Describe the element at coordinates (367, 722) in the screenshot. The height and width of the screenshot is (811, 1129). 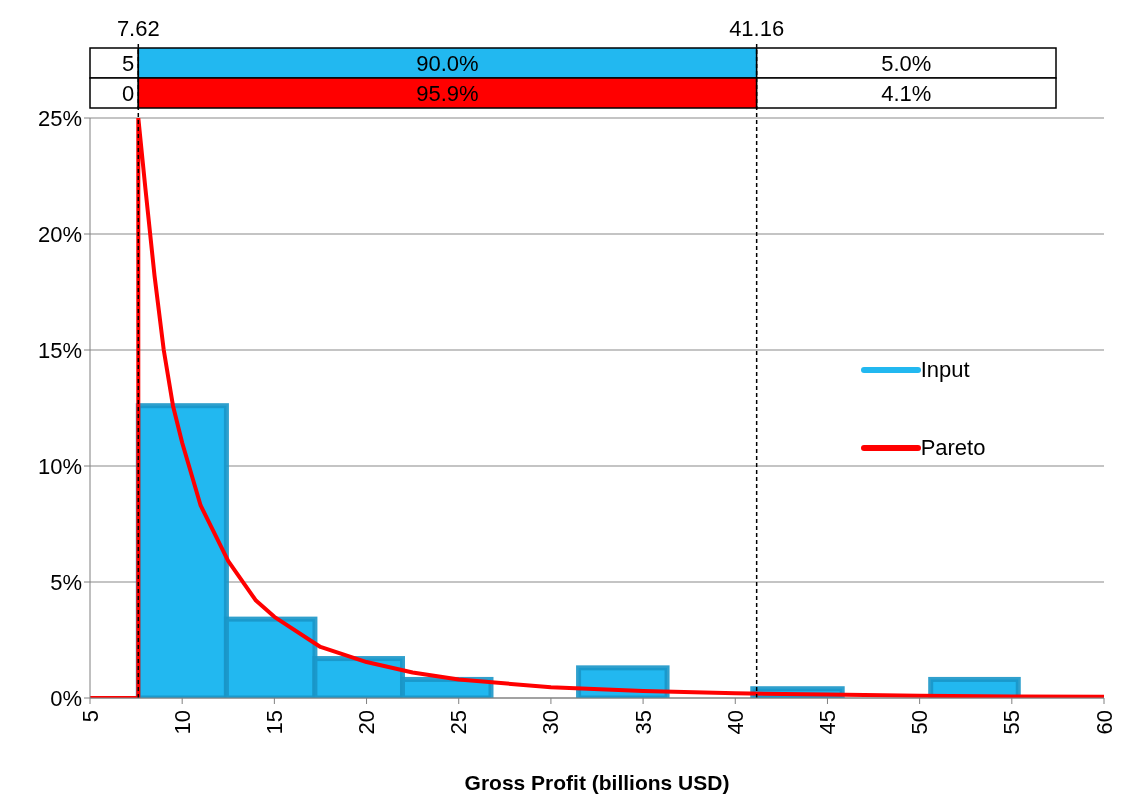
I see `x-tick-label: 20` at that location.